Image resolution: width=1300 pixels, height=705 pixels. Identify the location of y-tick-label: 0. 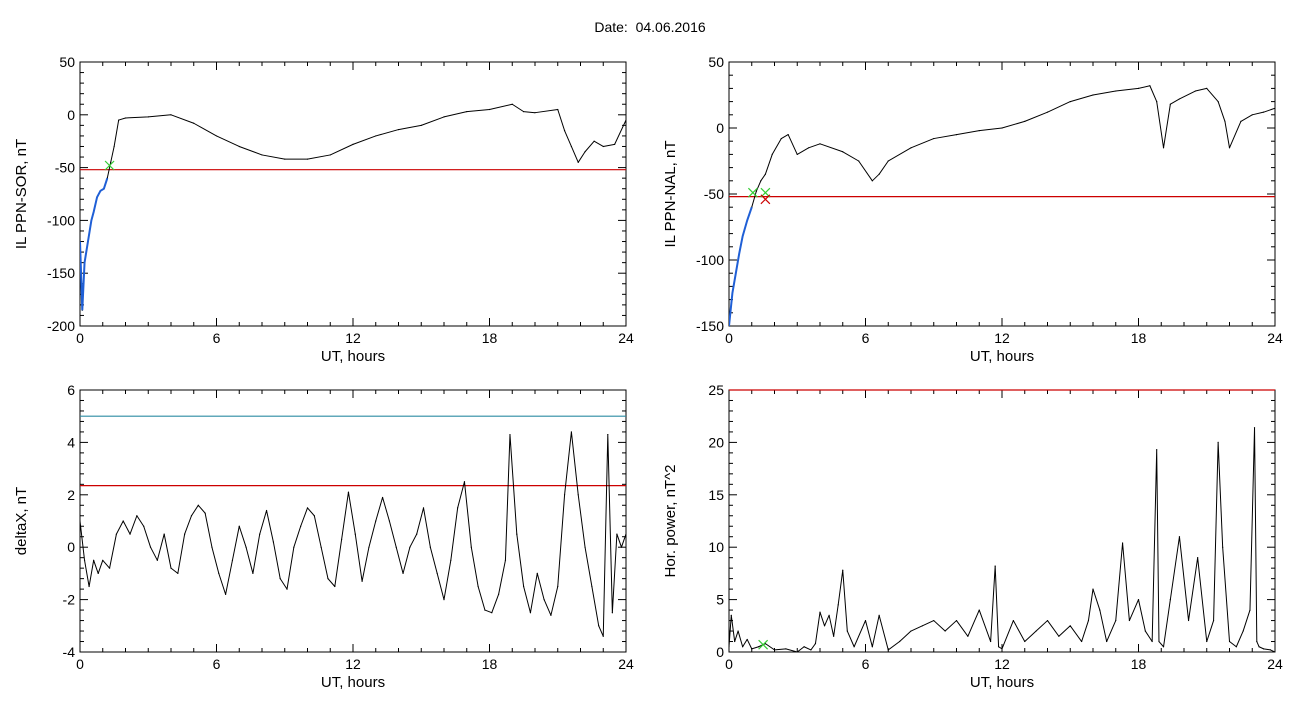
(71, 547).